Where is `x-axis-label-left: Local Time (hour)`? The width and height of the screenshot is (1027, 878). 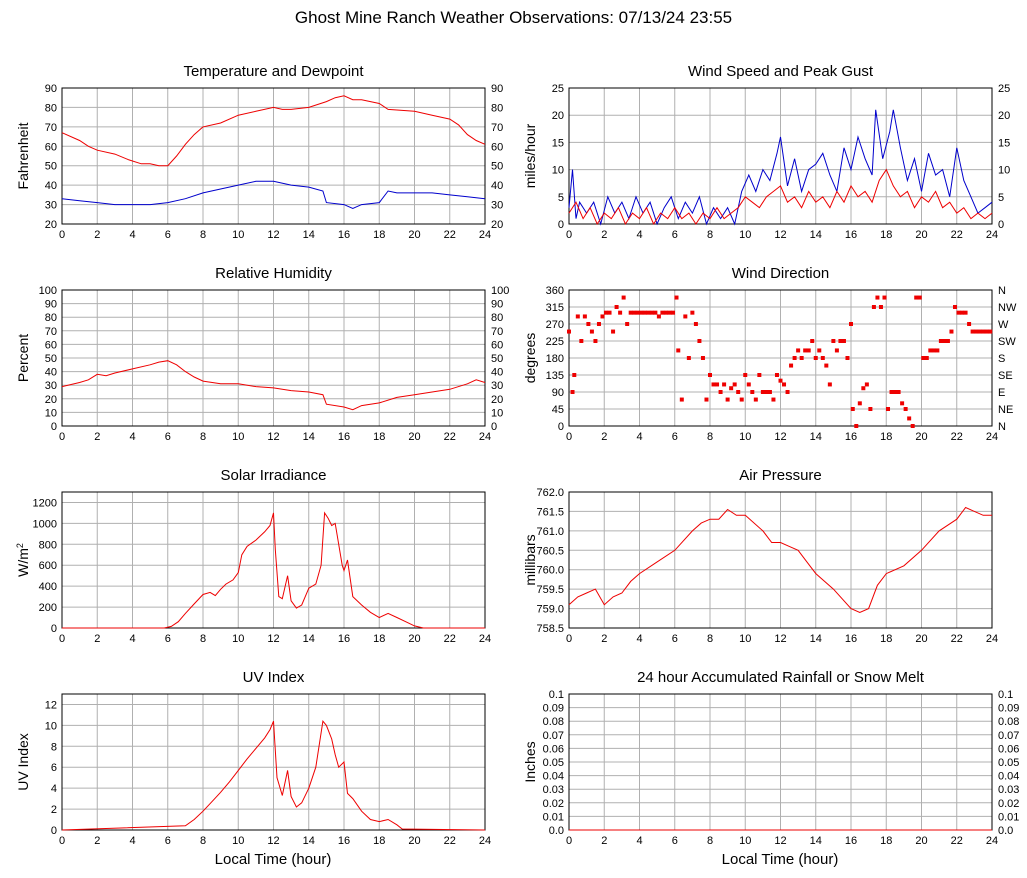 x-axis-label-left: Local Time (hour) is located at coordinates (273, 859).